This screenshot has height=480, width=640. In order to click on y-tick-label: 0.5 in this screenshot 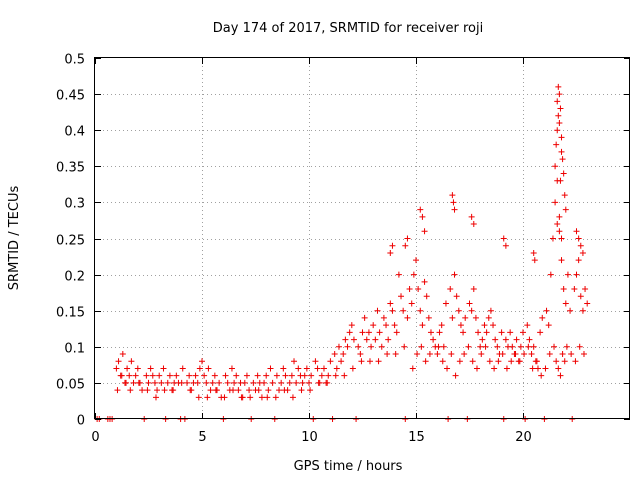, I will do `click(74, 60)`.